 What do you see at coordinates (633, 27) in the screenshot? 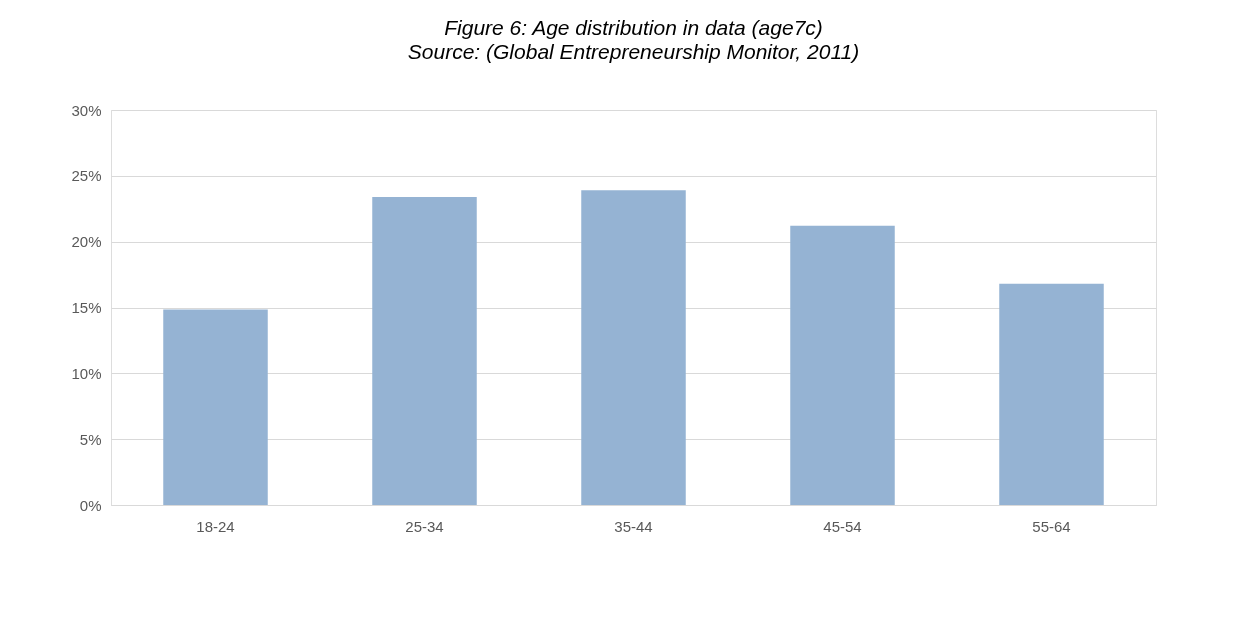
I see `chart-title: Figure 6: Age distribution in data (age7c)` at bounding box center [633, 27].